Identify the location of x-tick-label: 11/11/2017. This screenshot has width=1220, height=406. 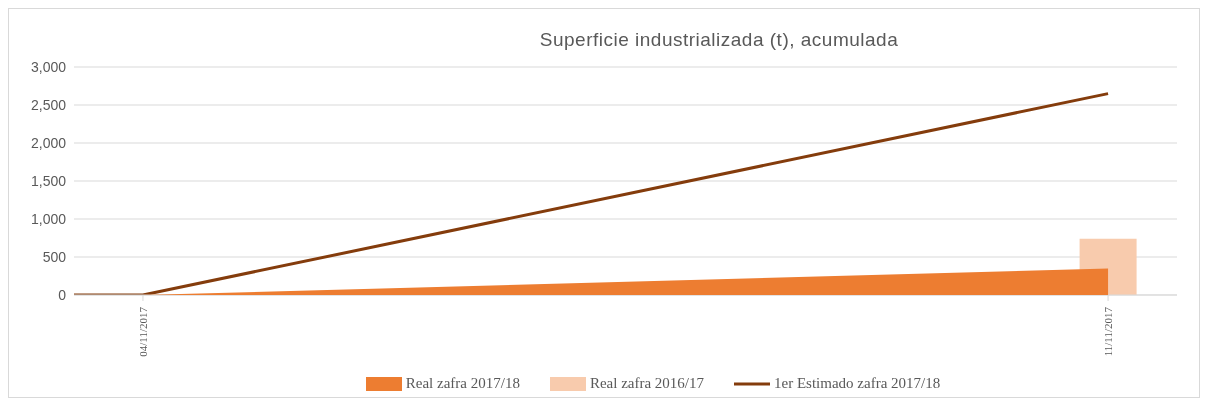
(1108, 331).